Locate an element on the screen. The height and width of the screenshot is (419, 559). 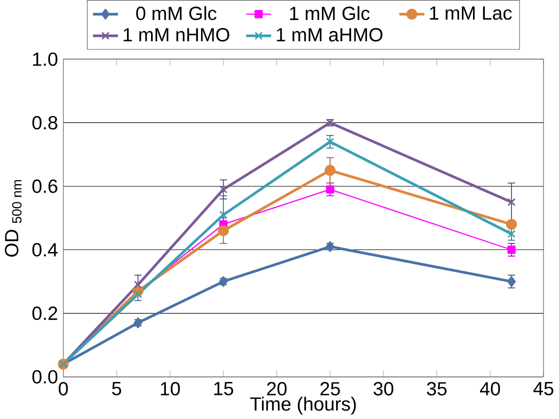
legend-label: 0 mM Glc is located at coordinates (176, 13).